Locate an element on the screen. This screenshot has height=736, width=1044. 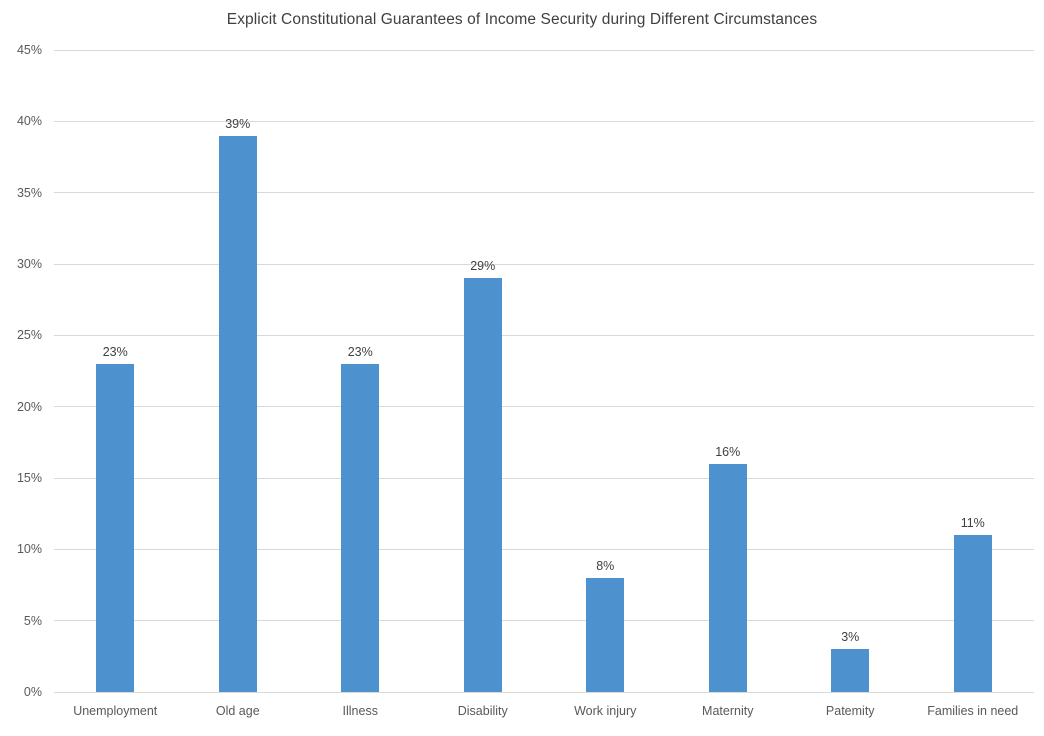
bar-value-label: 11% is located at coordinates (972, 523).